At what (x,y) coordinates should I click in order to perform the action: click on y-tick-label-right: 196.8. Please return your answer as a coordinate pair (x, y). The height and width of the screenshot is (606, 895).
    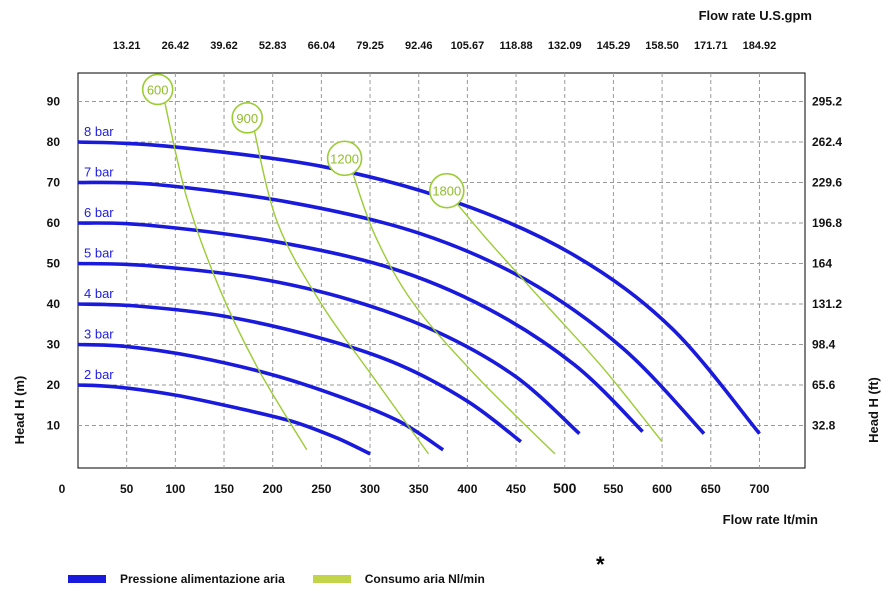
    Looking at the image, I should click on (827, 223).